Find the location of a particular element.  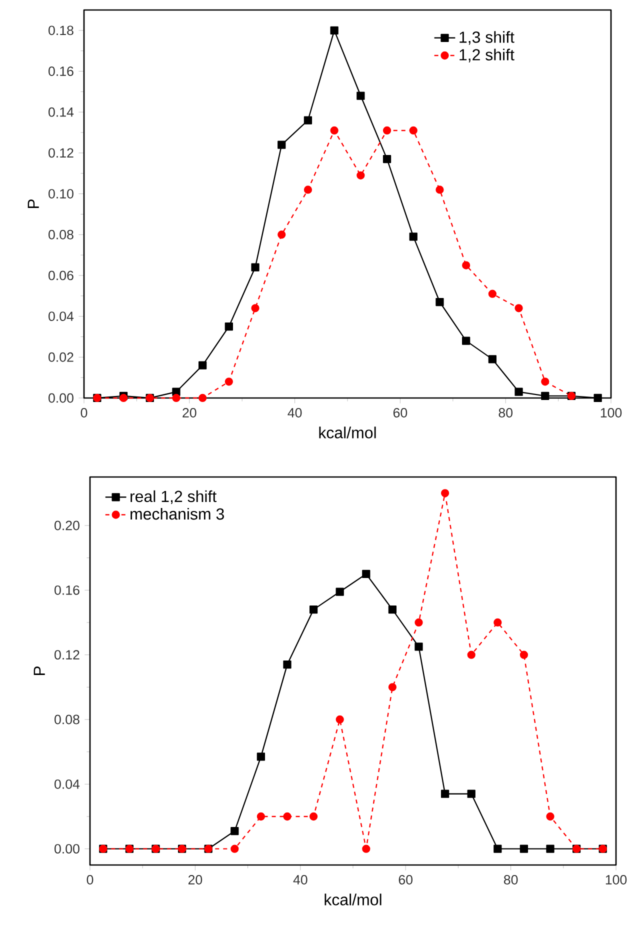

y-tick-label: 0.18 is located at coordinates (61, 31).